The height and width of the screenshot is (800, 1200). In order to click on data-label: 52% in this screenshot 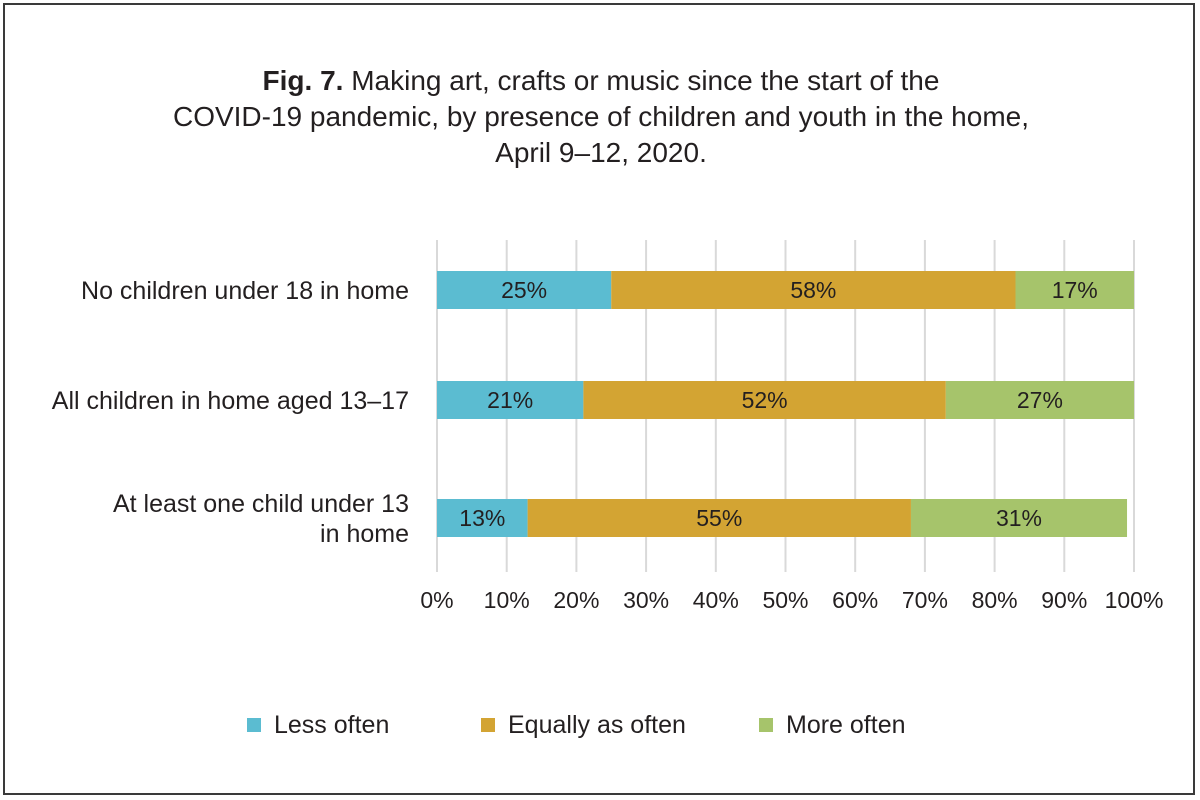, I will do `click(765, 400)`.